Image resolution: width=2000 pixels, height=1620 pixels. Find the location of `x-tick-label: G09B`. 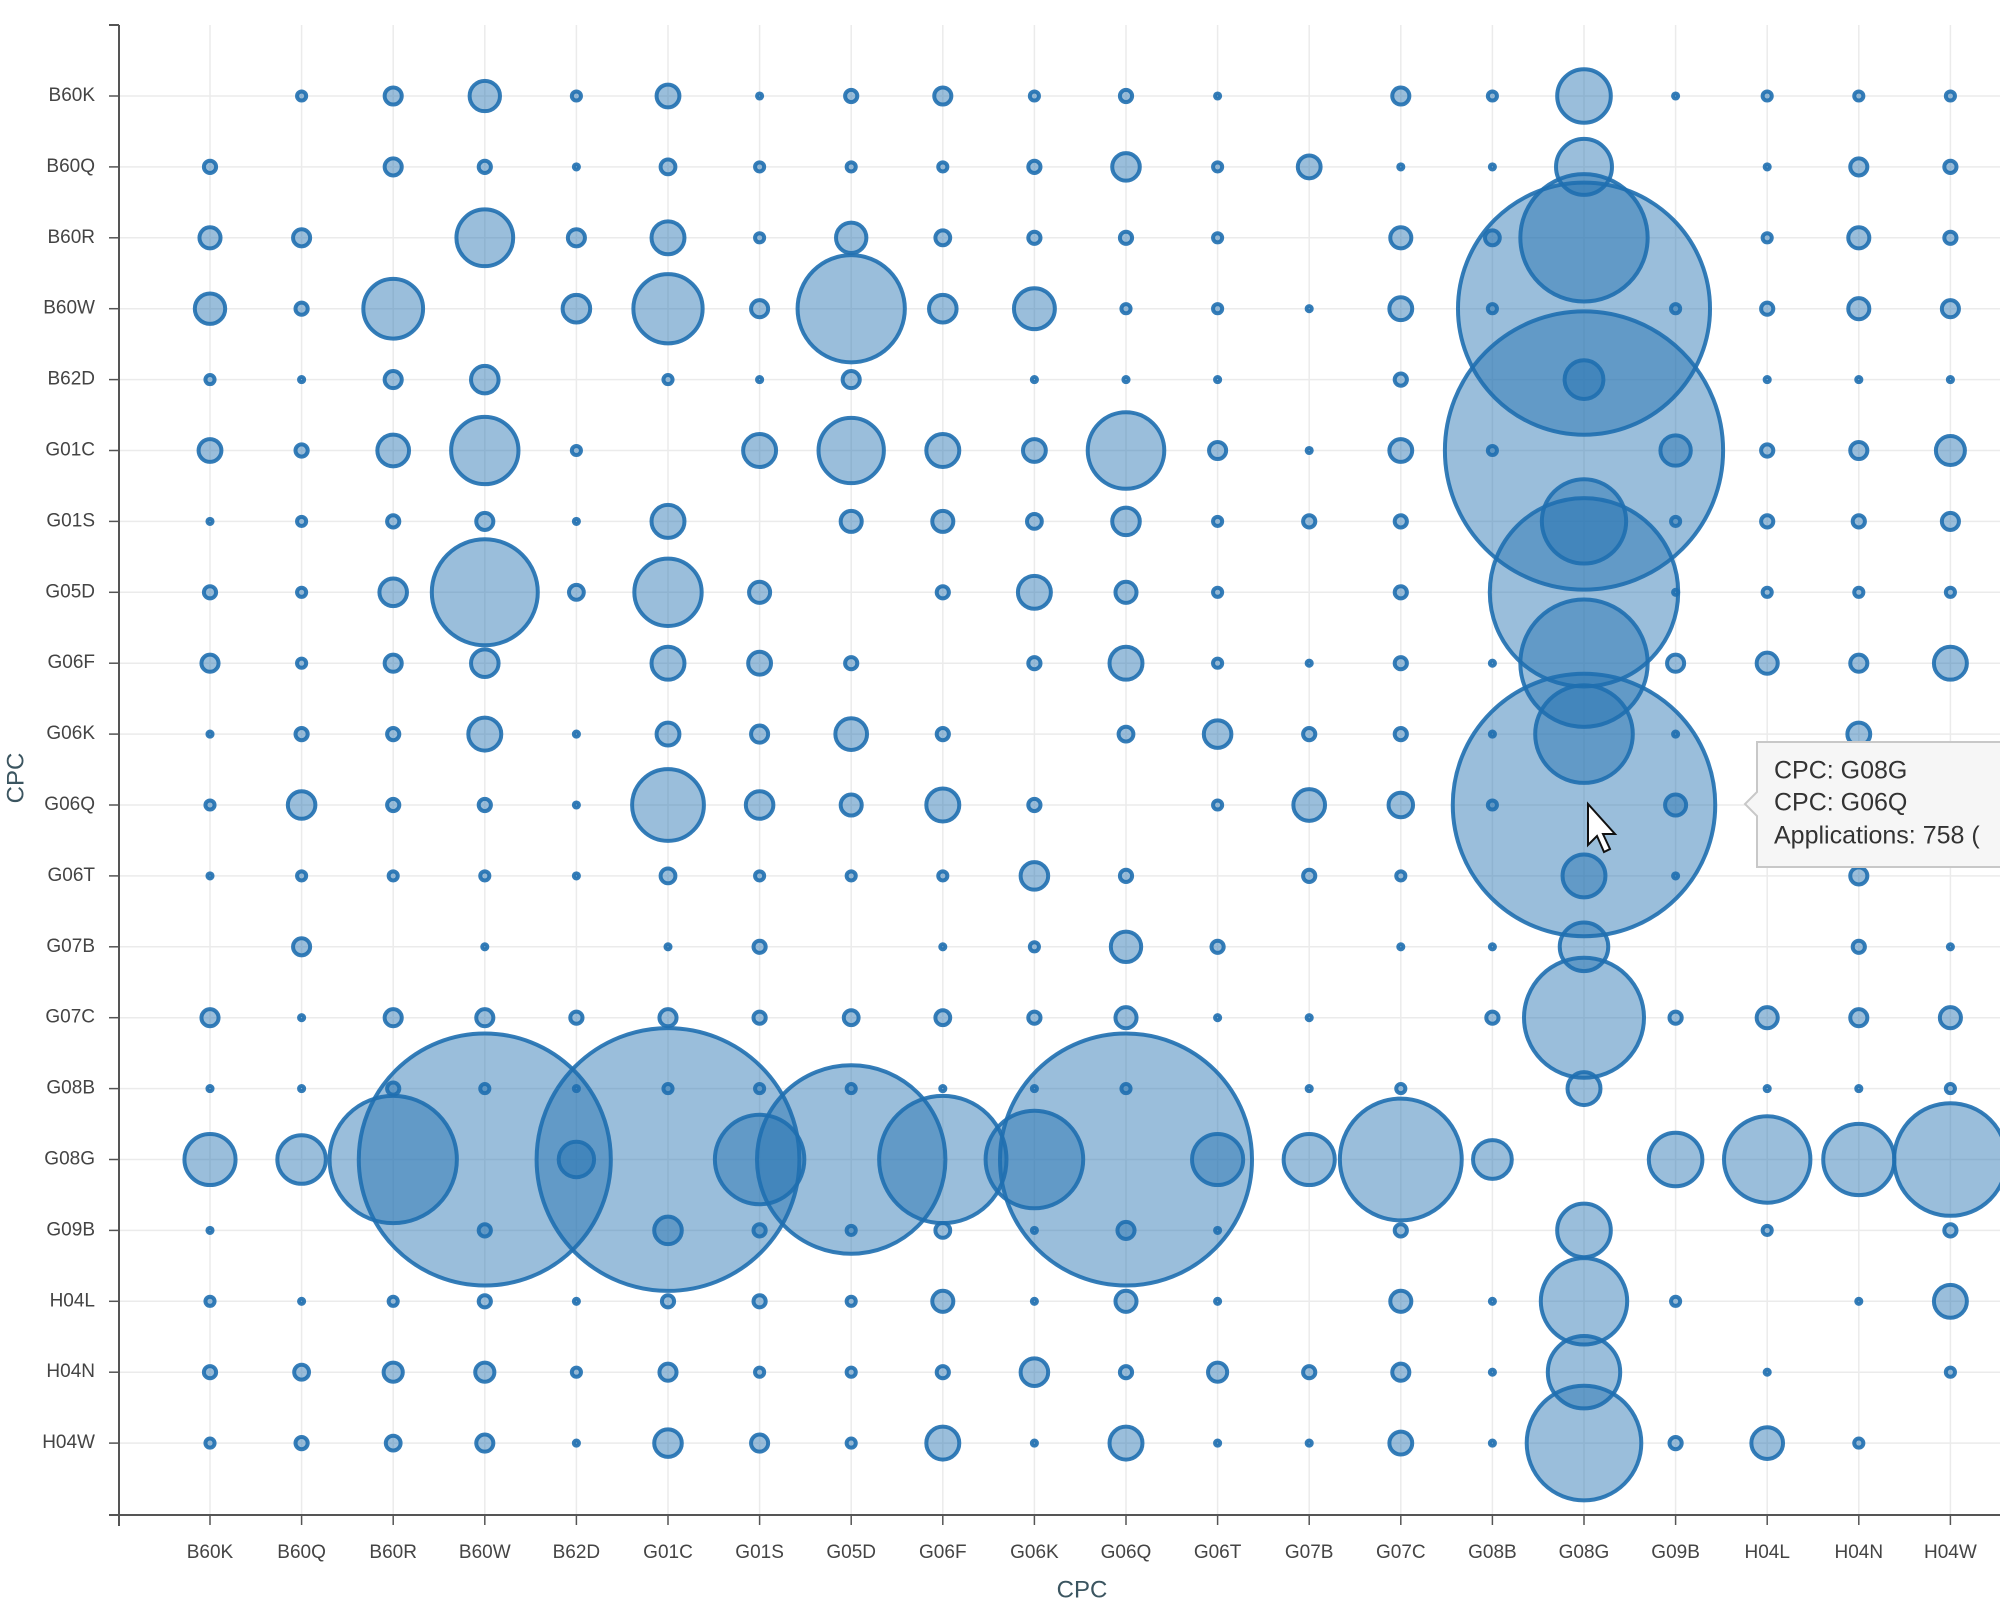

x-tick-label: G09B is located at coordinates (1675, 1552).